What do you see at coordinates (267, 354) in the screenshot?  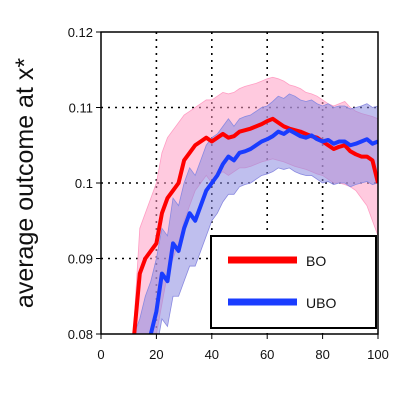 I see `x-tick-label: 60` at bounding box center [267, 354].